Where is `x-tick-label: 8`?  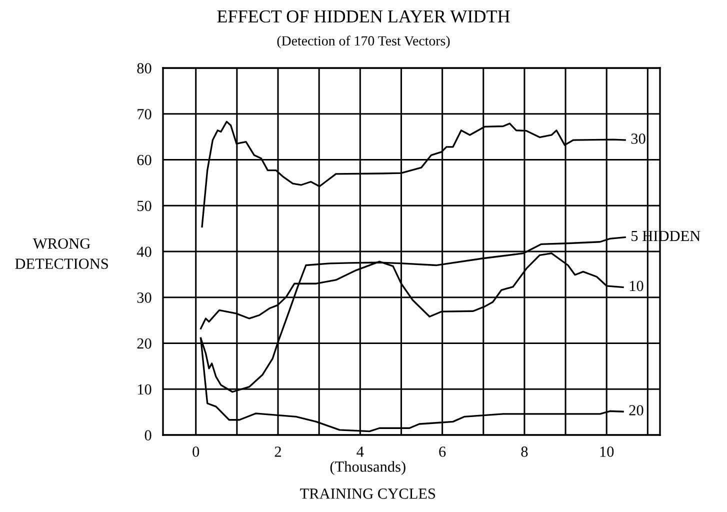
x-tick-label: 8 is located at coordinates (524, 451).